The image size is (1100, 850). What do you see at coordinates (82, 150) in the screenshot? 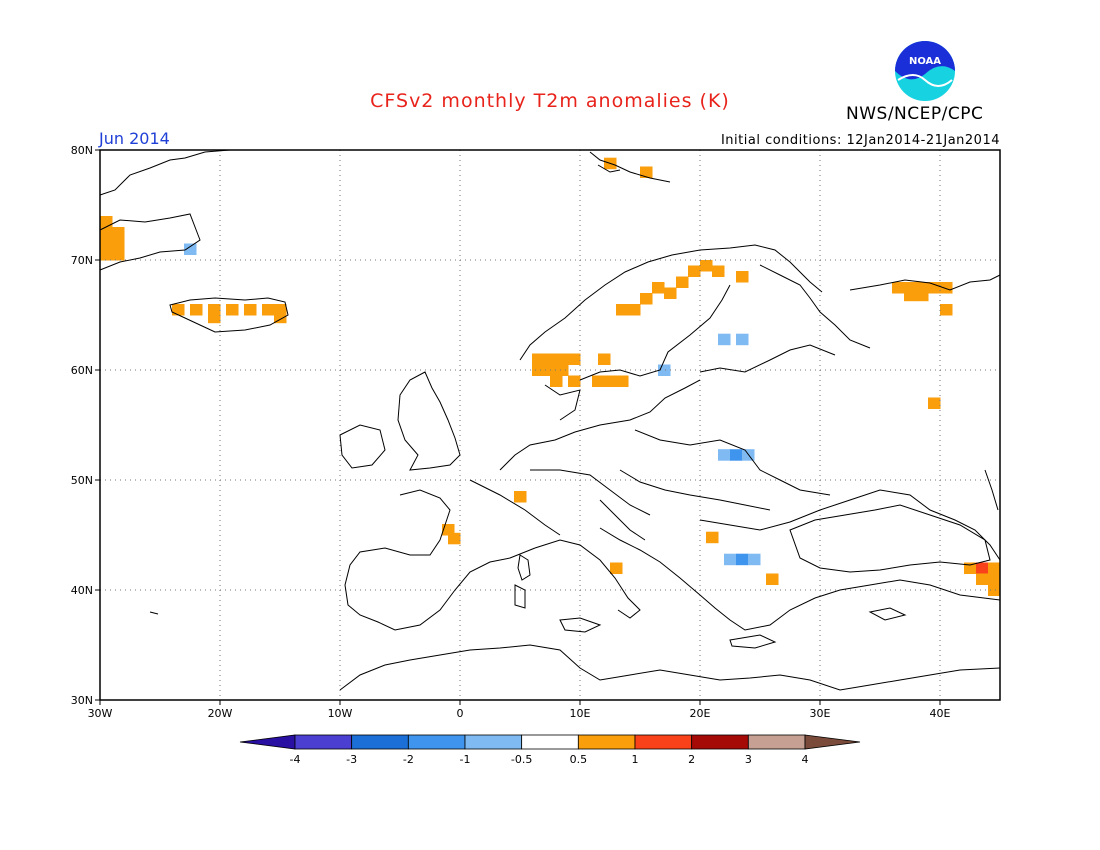
I see `lat-tick-label: 80N` at bounding box center [82, 150].